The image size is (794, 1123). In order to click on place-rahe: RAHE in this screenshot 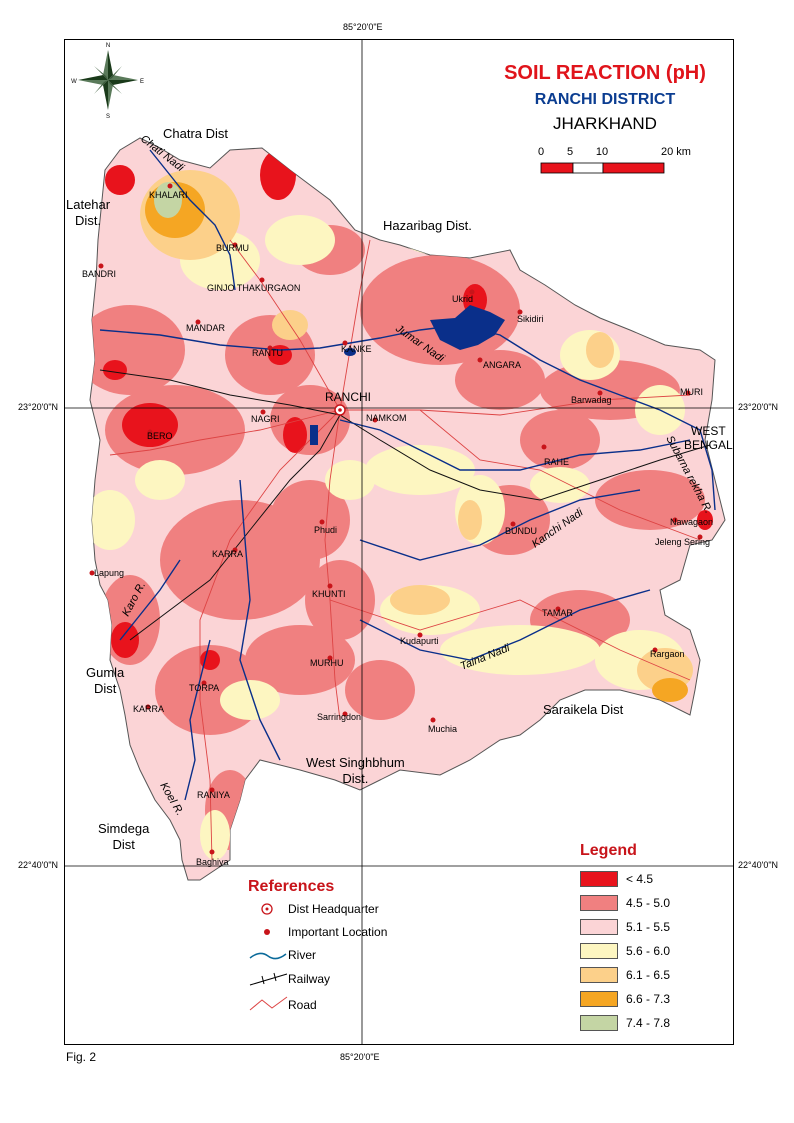, I will do `click(557, 462)`.